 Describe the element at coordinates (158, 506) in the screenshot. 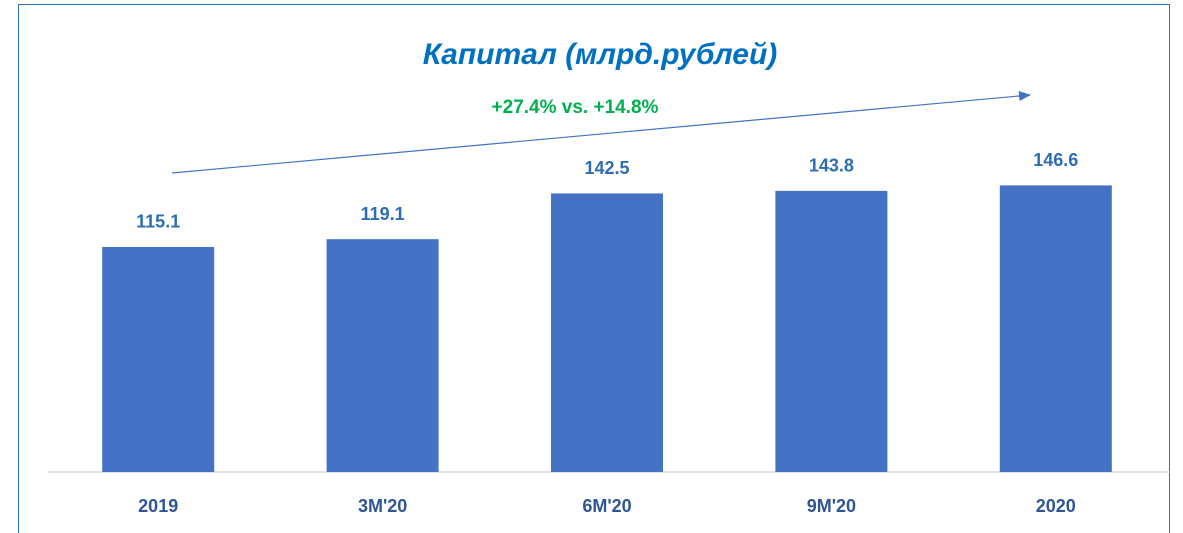

I see `x-tick-label: 2019` at that location.